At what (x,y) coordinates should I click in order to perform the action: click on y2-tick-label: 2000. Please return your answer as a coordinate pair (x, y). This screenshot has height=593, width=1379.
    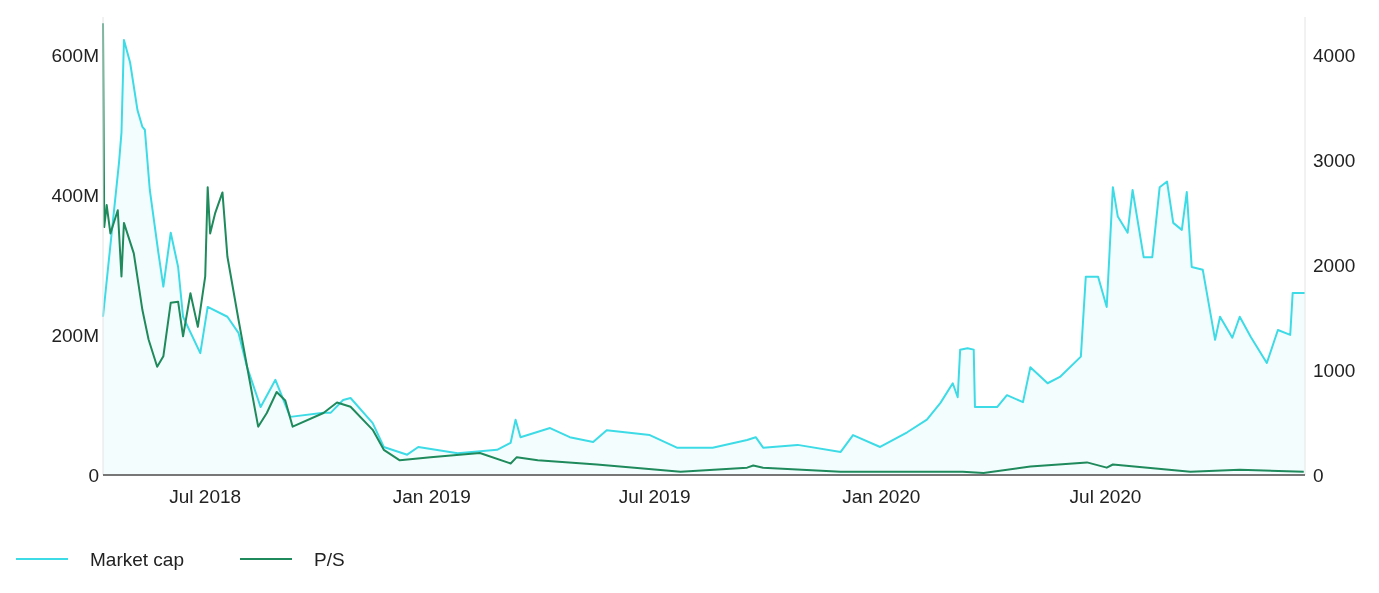
    Looking at the image, I should click on (1334, 265).